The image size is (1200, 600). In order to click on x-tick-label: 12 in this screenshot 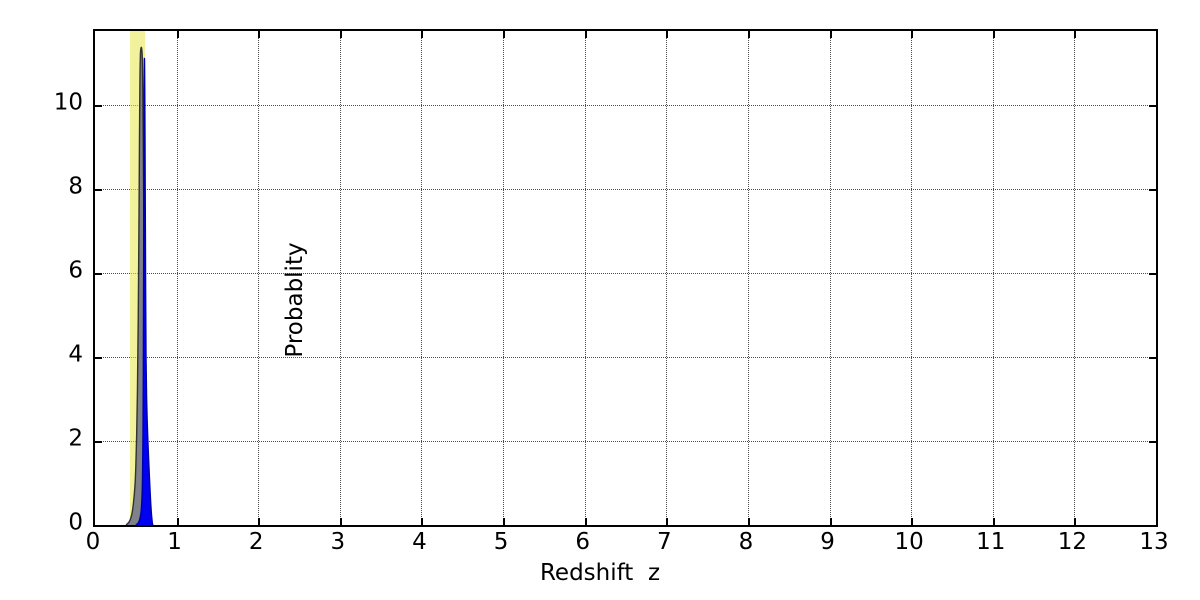, I will do `click(1072, 542)`.